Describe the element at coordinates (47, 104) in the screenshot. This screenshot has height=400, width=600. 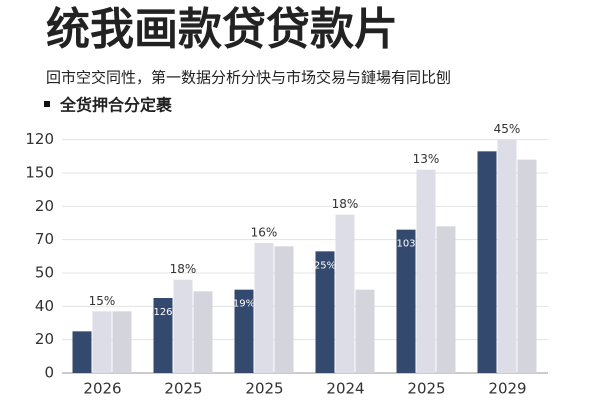
I see `bullet` at that location.